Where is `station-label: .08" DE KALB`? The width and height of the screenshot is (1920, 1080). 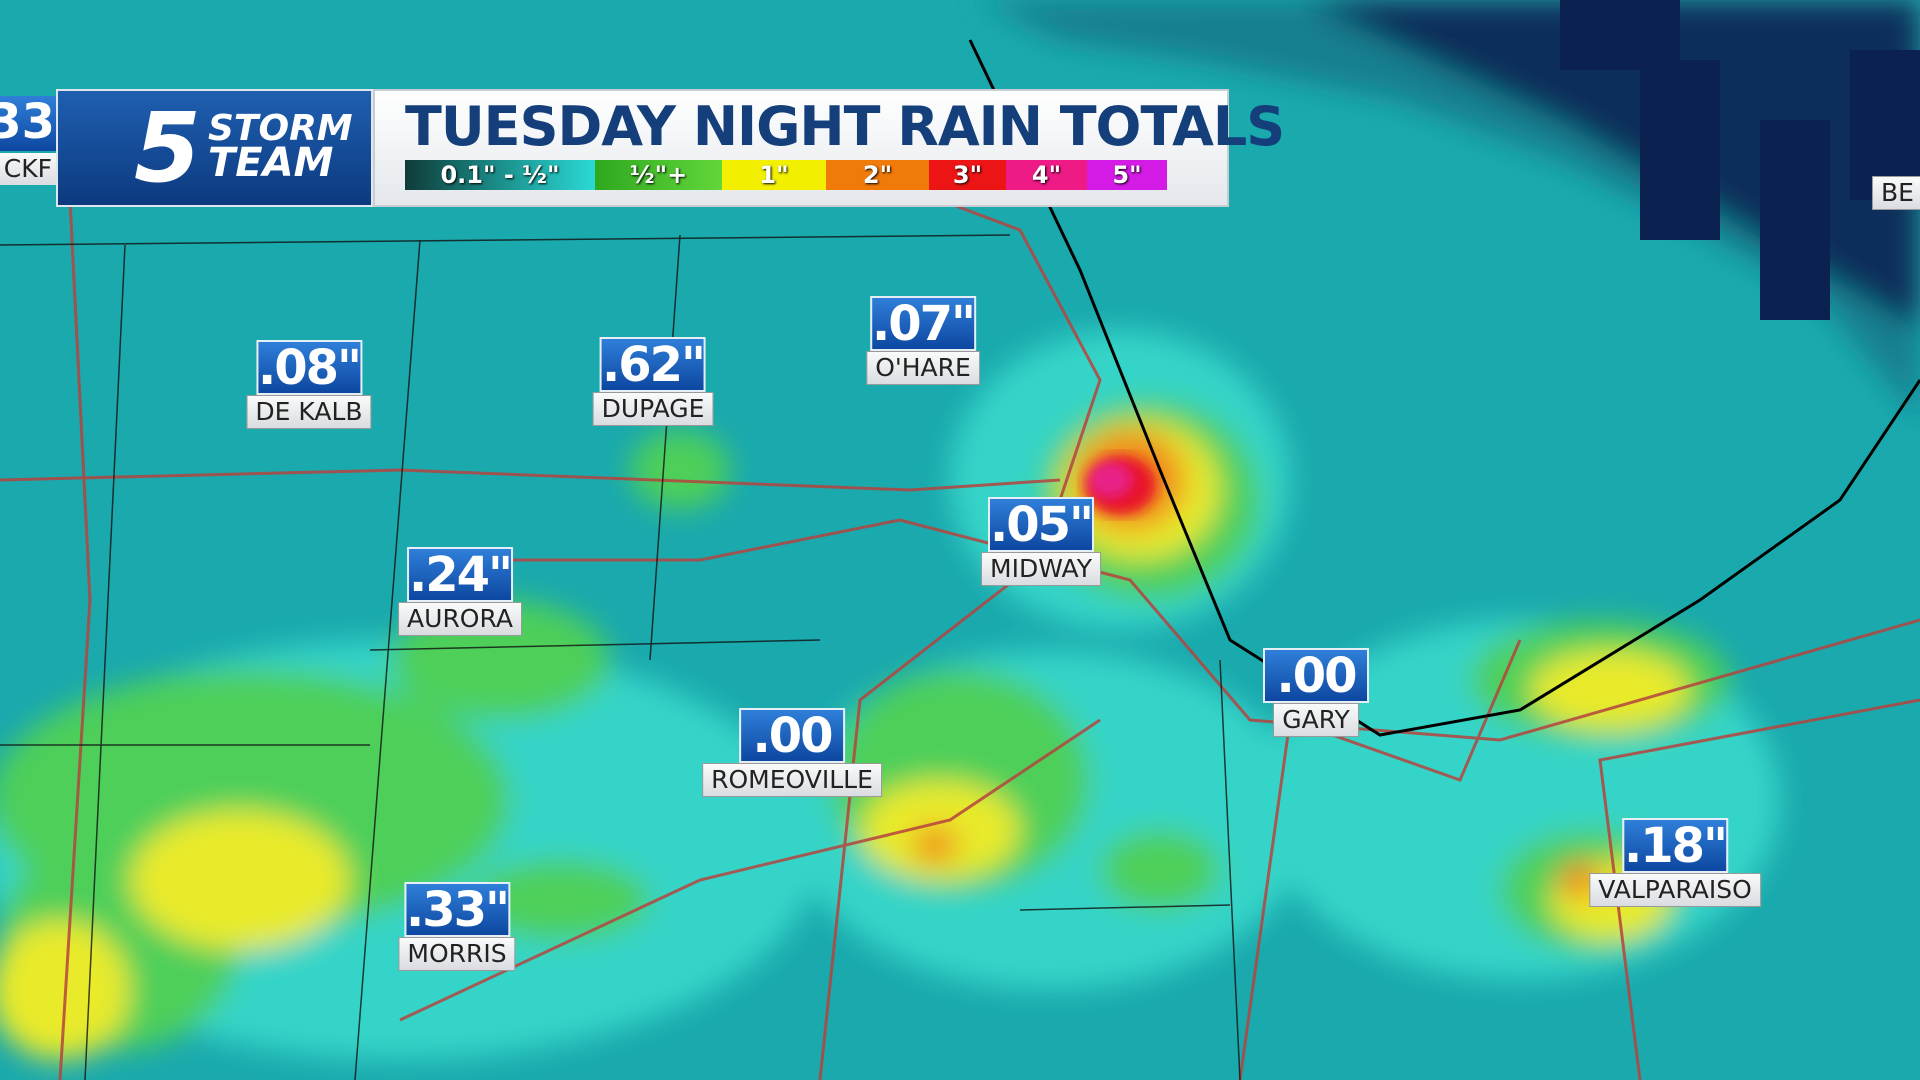
station-label: .08" DE KALB is located at coordinates (309, 384).